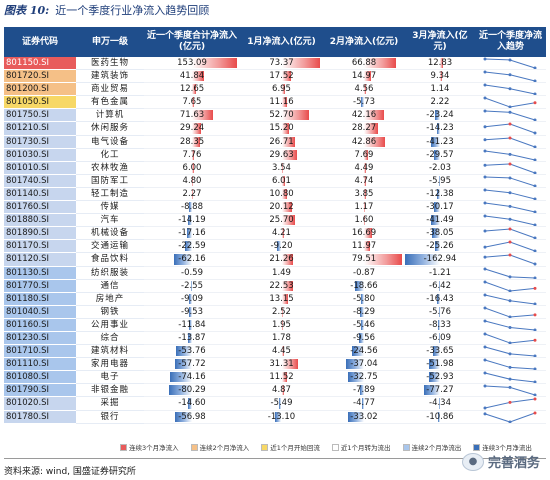  I want to click on security-code: 801780.SI, so click(40, 417).